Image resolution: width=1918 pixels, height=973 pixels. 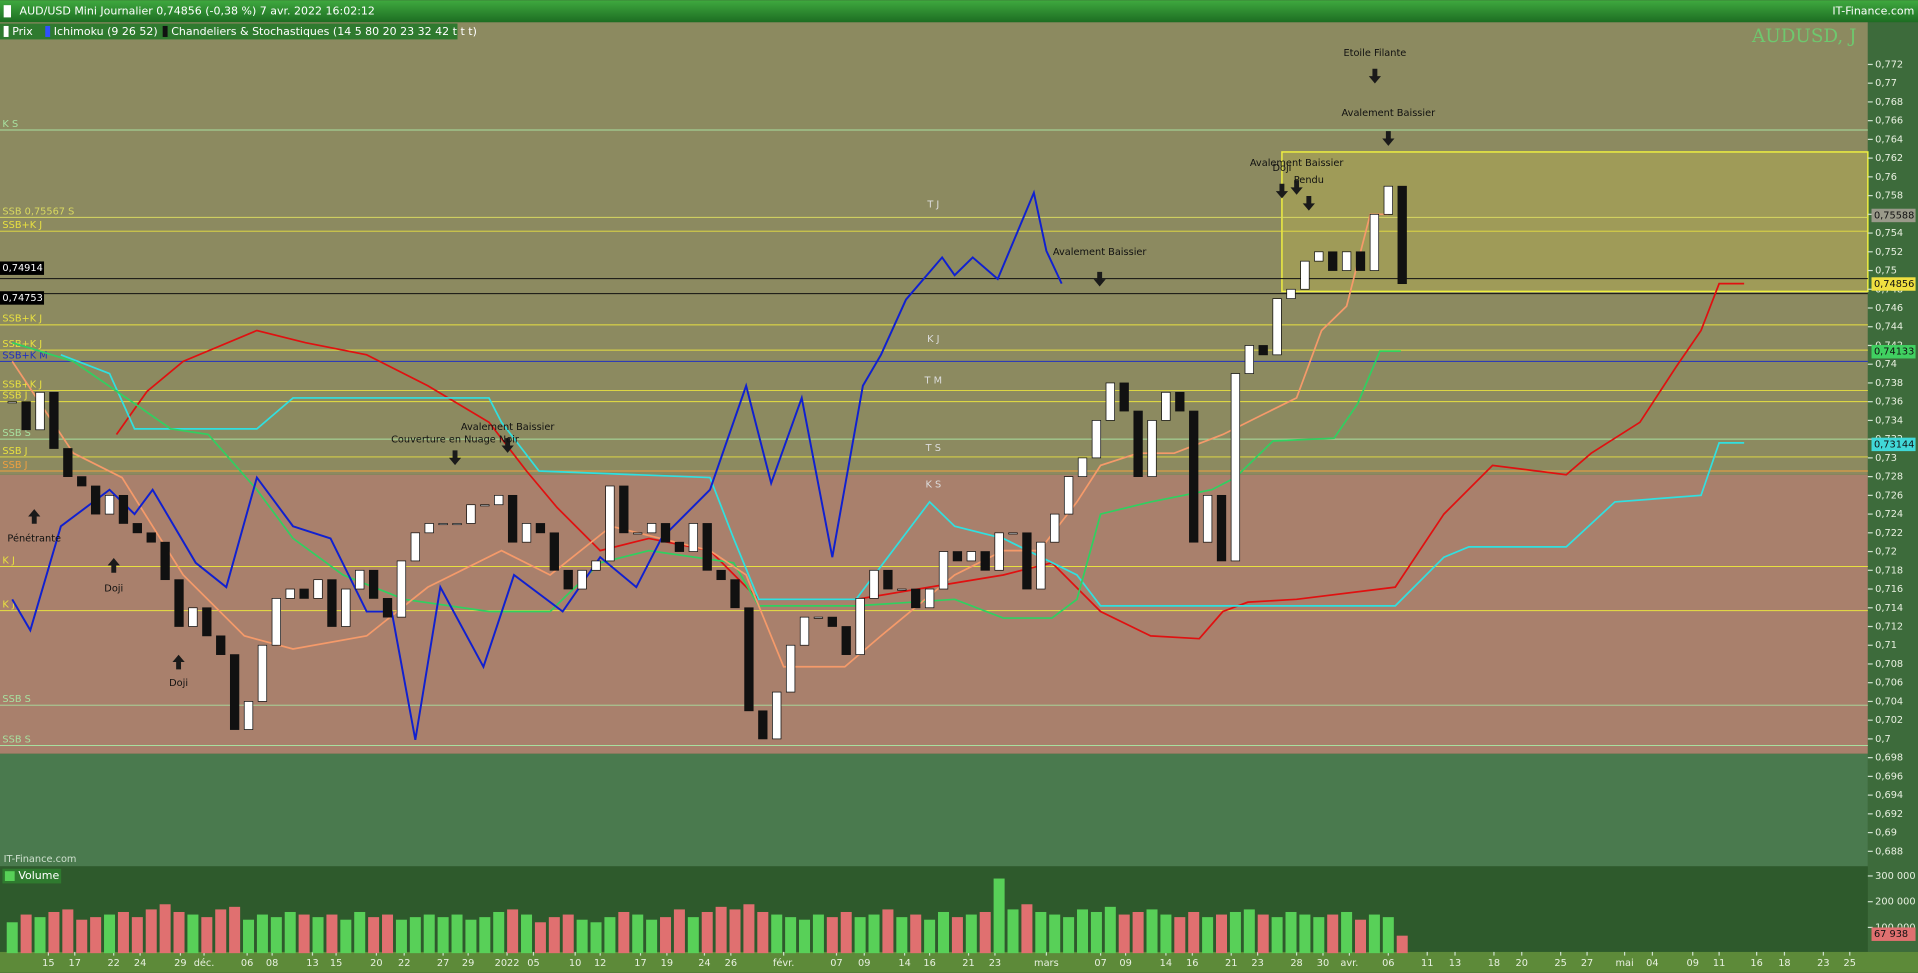 What do you see at coordinates (533, 963) in the screenshot?
I see `x-tick-label: 05` at bounding box center [533, 963].